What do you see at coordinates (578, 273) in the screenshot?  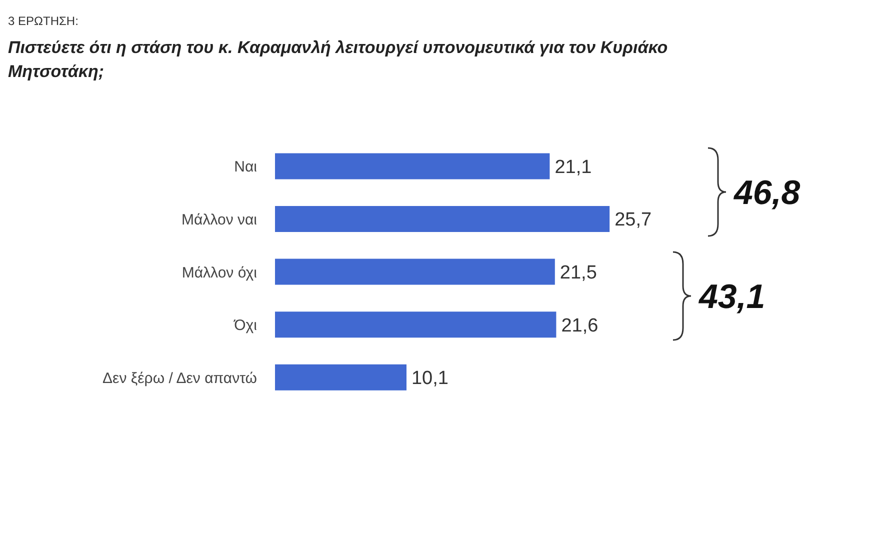 I see `data-label: 21,5` at bounding box center [578, 273].